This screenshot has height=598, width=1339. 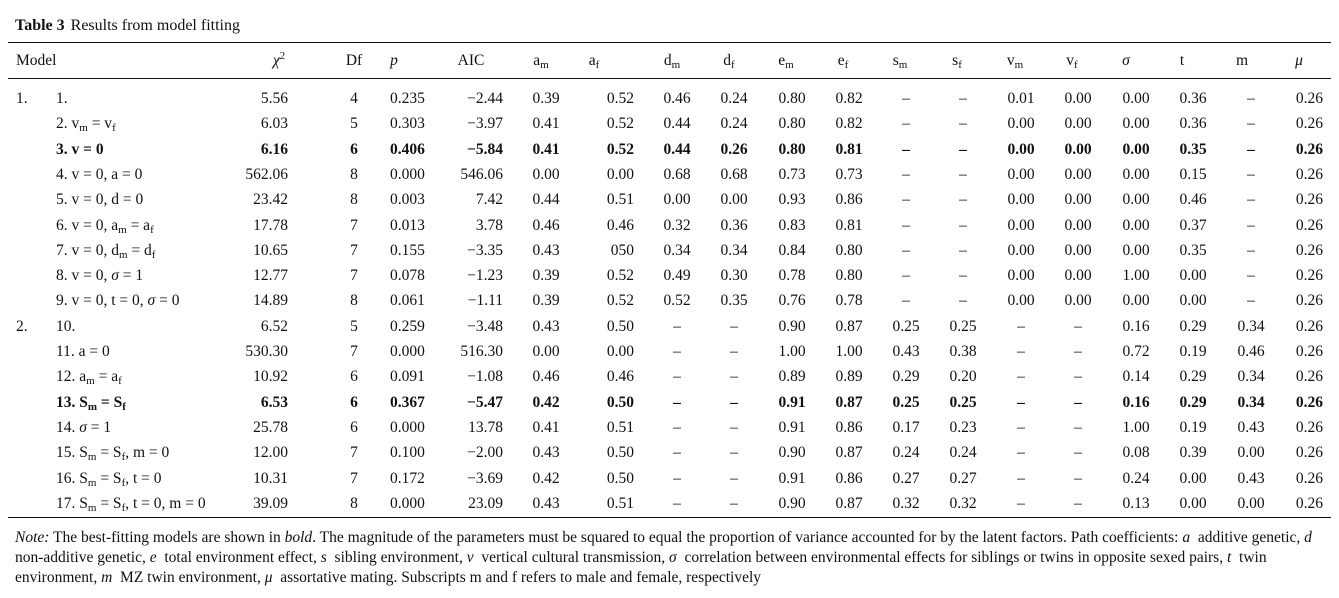 I want to click on col-header-chi: χ2, so click(x=279, y=60).